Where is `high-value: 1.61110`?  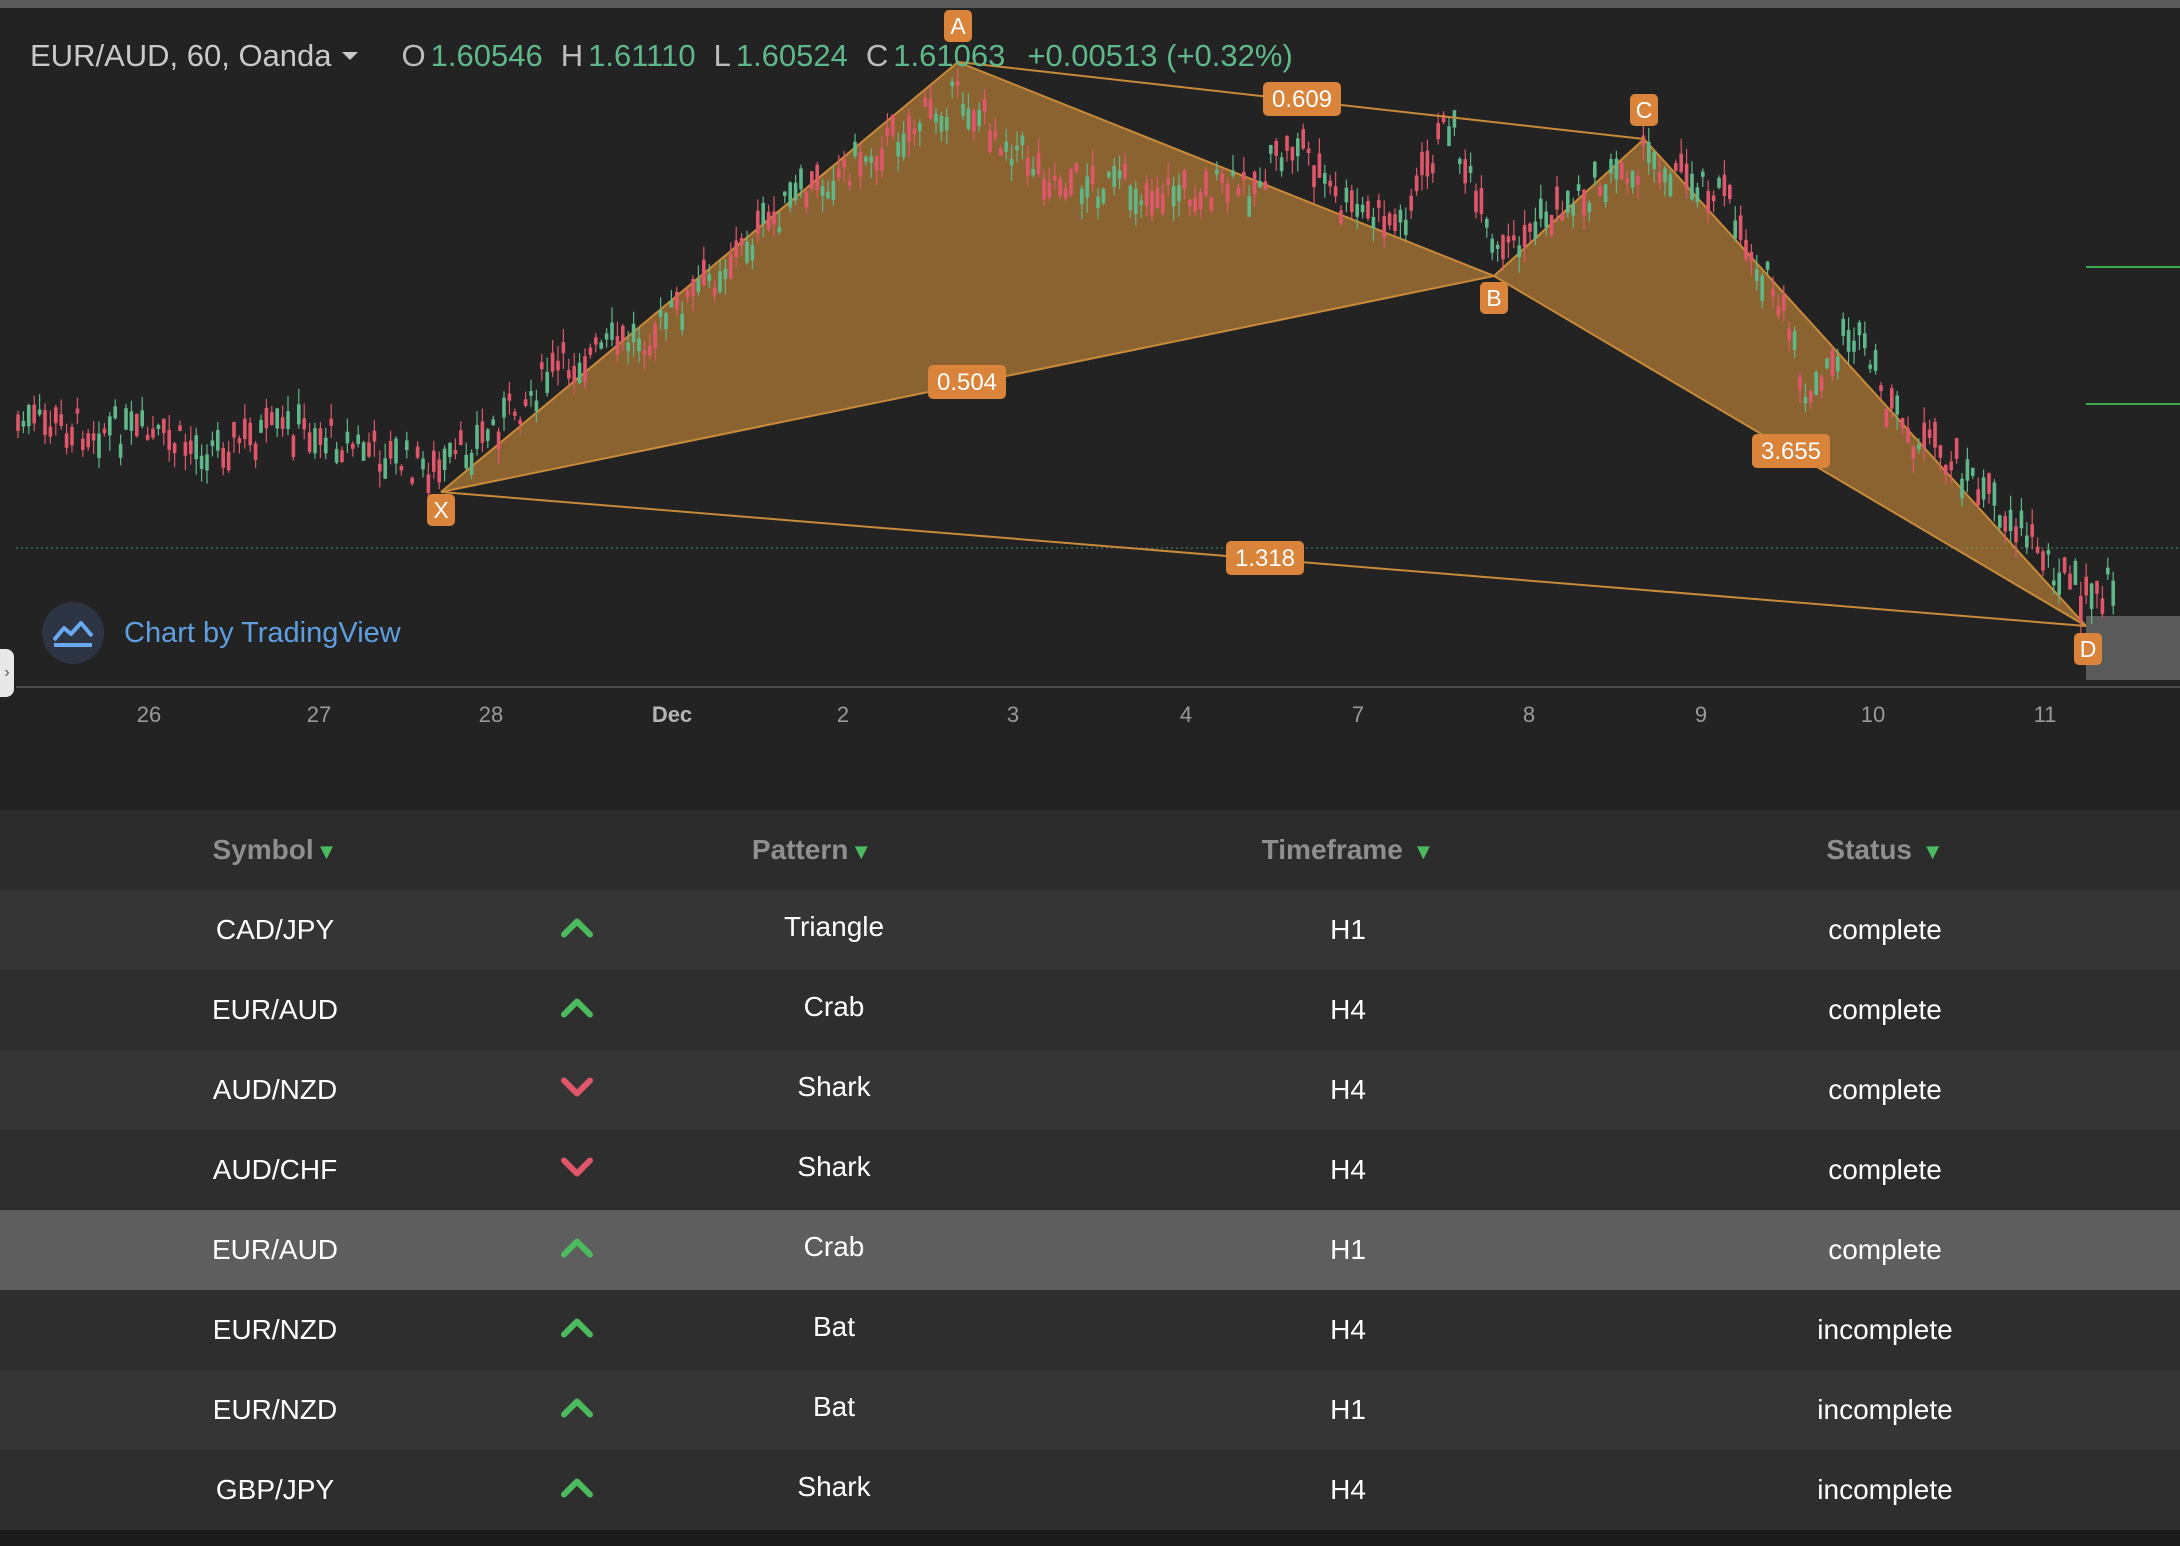 high-value: 1.61110 is located at coordinates (642, 55).